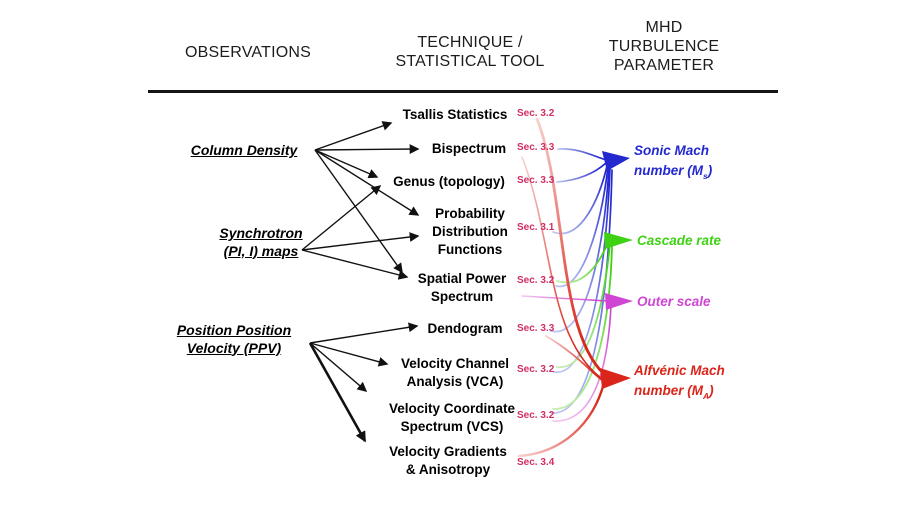 The image size is (899, 506). I want to click on technique-bispectrum-line: Bispectrum, so click(469, 148).